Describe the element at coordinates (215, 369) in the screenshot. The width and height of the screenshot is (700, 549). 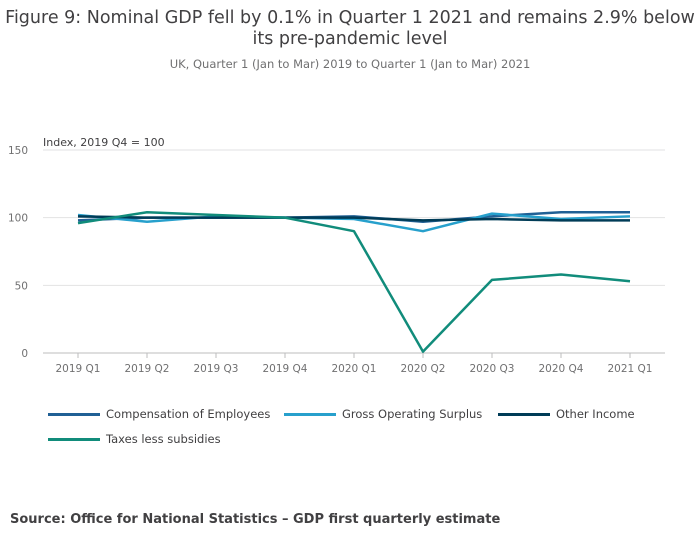
I see `x-tick-label: 2019 Q3` at that location.